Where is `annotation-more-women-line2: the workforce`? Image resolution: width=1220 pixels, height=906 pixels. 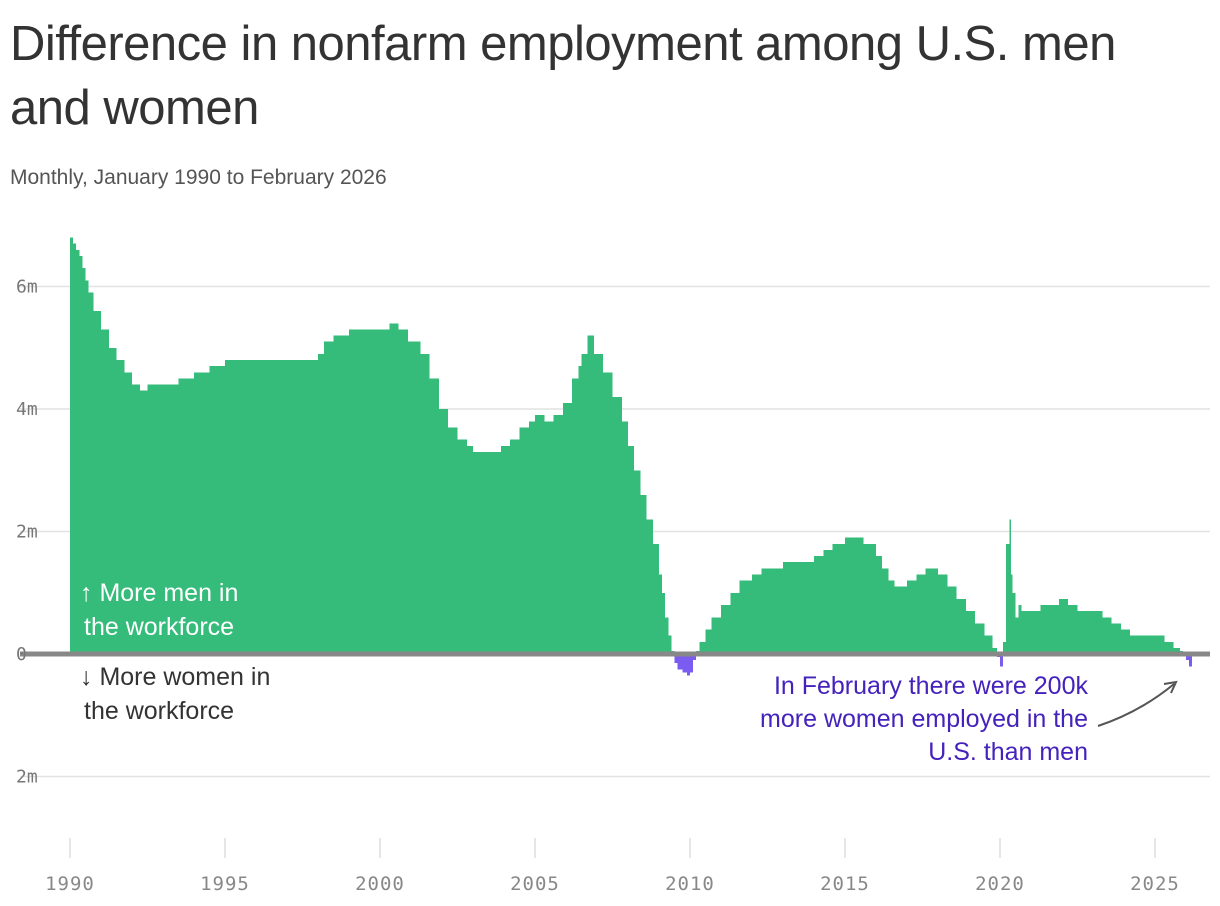
annotation-more-women-line2: the workforce is located at coordinates (159, 711).